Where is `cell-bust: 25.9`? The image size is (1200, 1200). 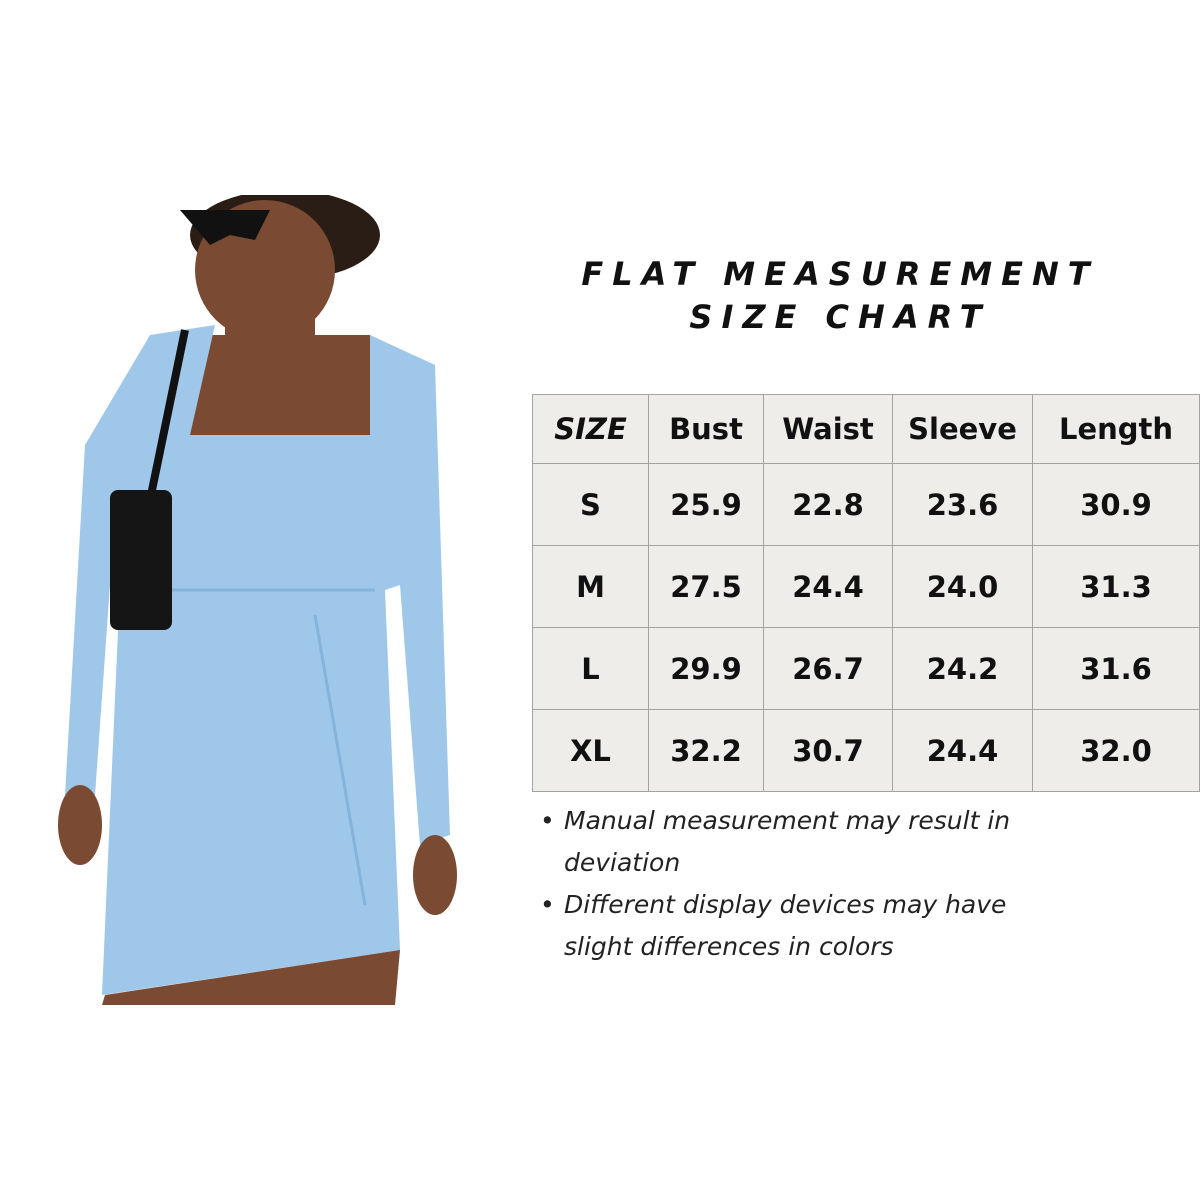 cell-bust: 25.9 is located at coordinates (706, 504).